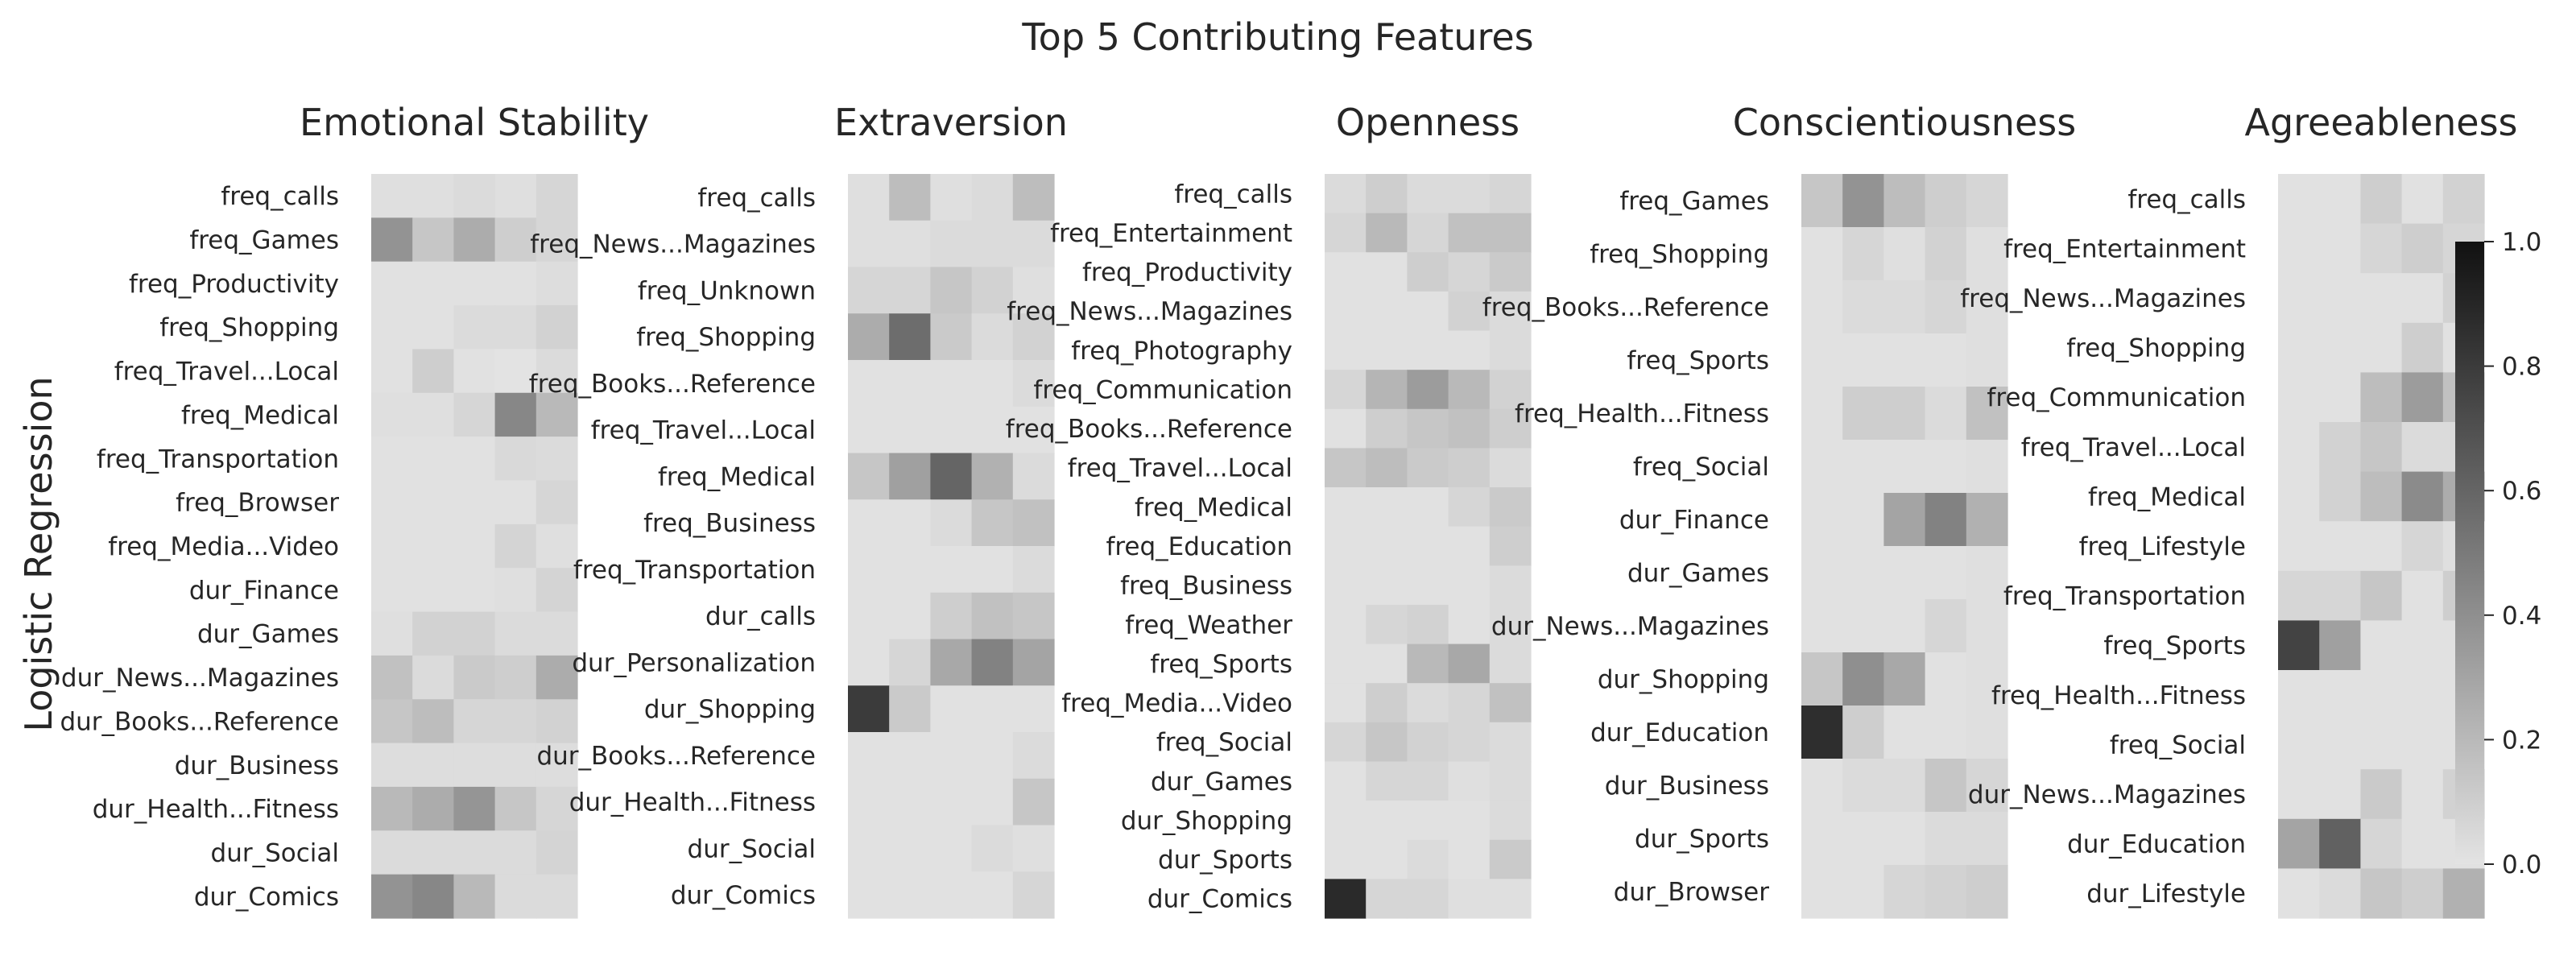  What do you see at coordinates (224, 546) in the screenshot?
I see `row-label: freq_Media...Video` at bounding box center [224, 546].